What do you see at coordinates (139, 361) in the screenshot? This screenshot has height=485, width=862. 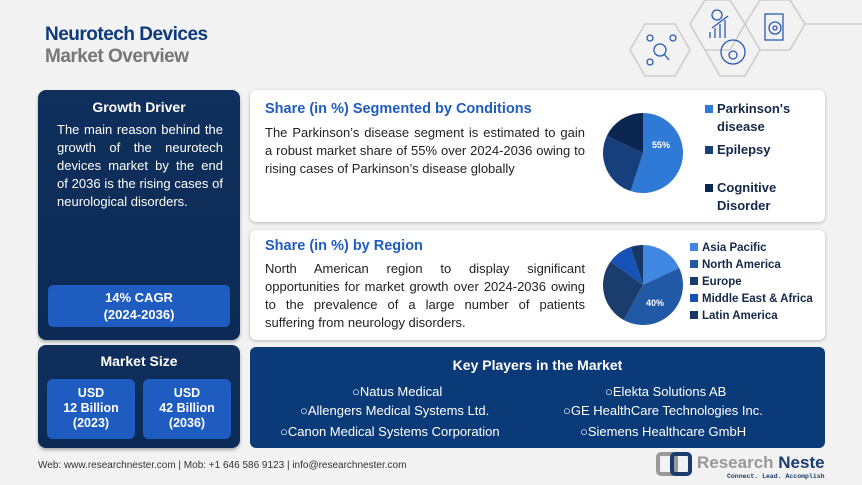 I see `market-size-title: Market Size` at bounding box center [139, 361].